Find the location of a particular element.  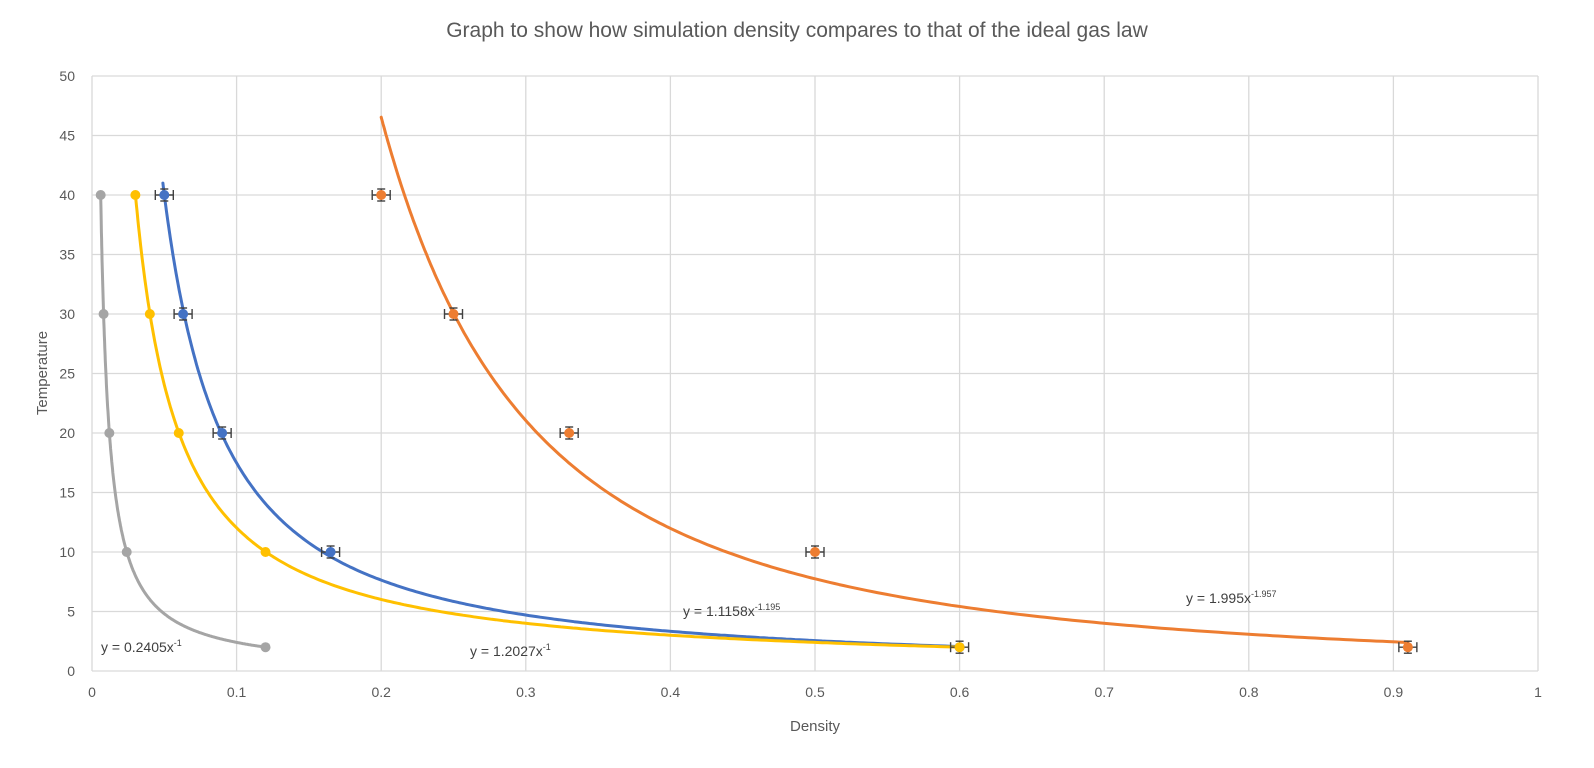

x-tick-label: 0.5 is located at coordinates (815, 692).